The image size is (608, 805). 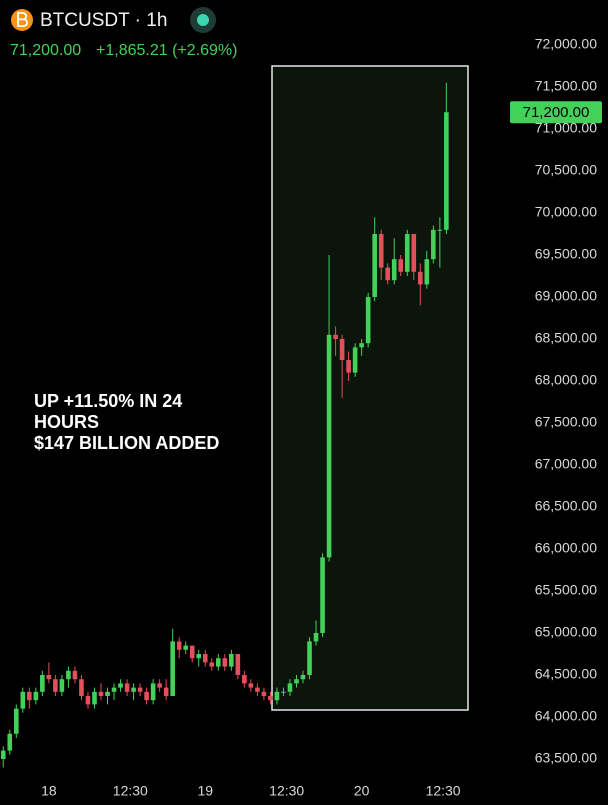 What do you see at coordinates (126, 443) in the screenshot?
I see `annotation-line: $147 BILLION ADDED` at bounding box center [126, 443].